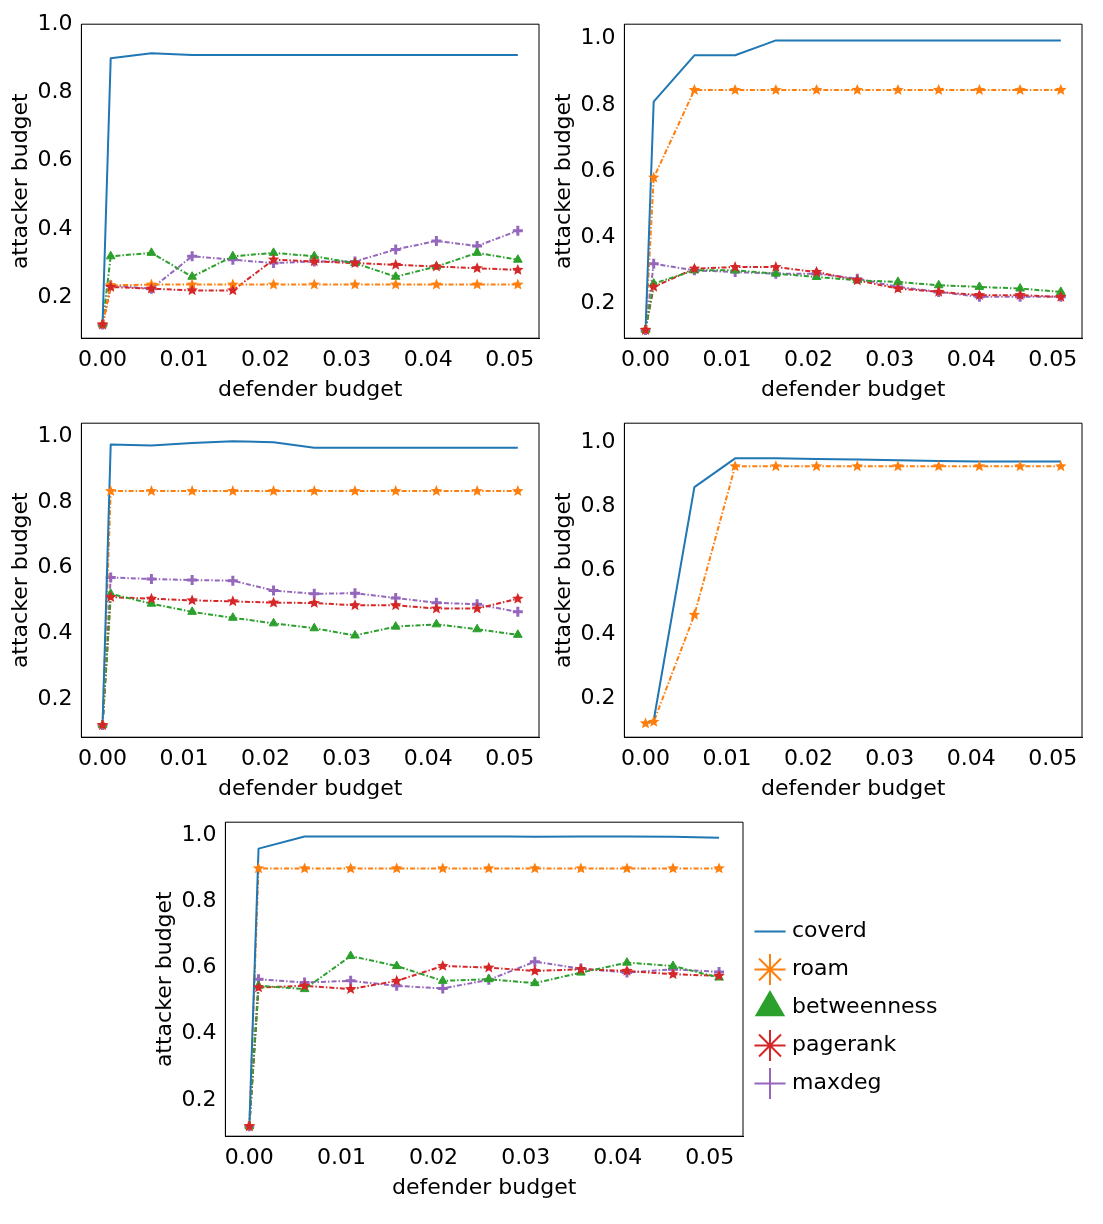 Image resolution: width=1103 pixels, height=1224 pixels. Describe the element at coordinates (843, 1044) in the screenshot. I see `legend-label: pagerank` at that location.